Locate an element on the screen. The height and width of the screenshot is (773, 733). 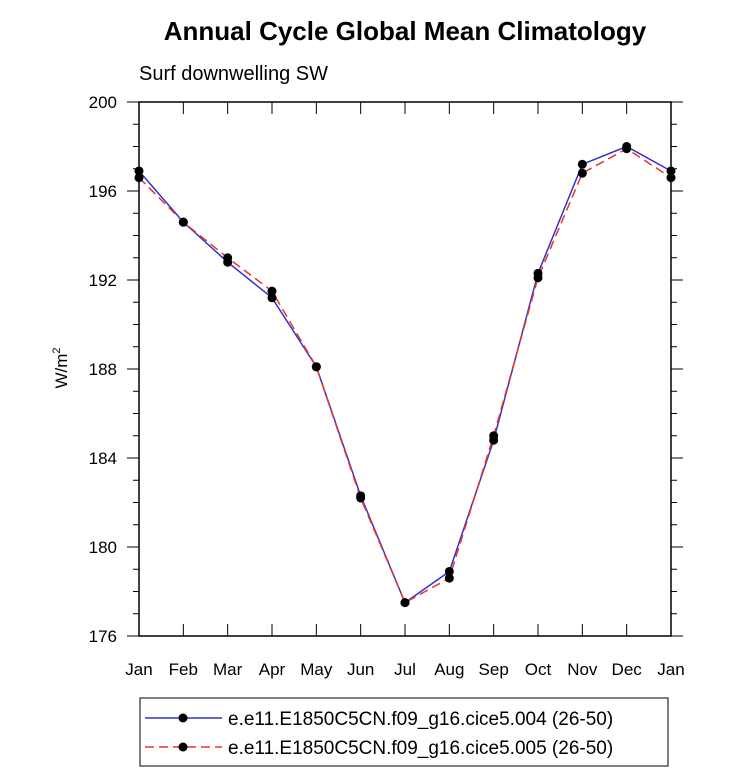
svg-text: W/m2 is located at coordinates (61, 367).